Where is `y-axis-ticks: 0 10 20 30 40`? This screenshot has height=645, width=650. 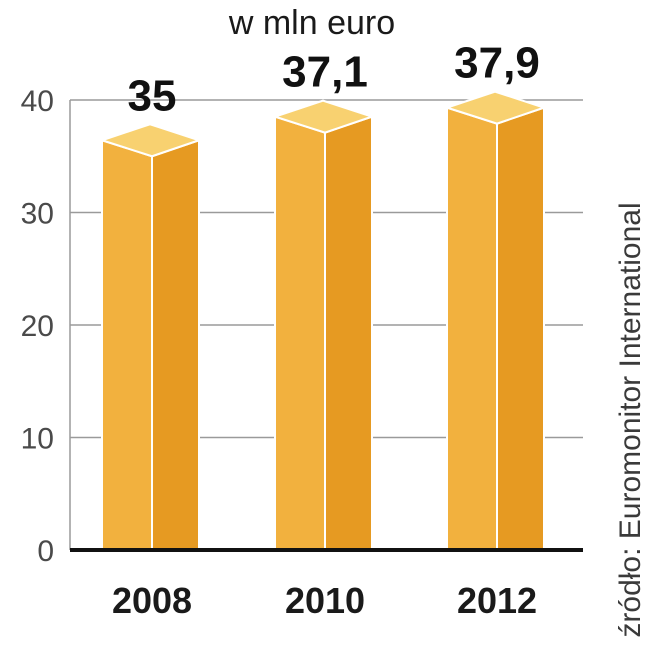 y-axis-ticks: 0 10 20 30 40 is located at coordinates (37, 326).